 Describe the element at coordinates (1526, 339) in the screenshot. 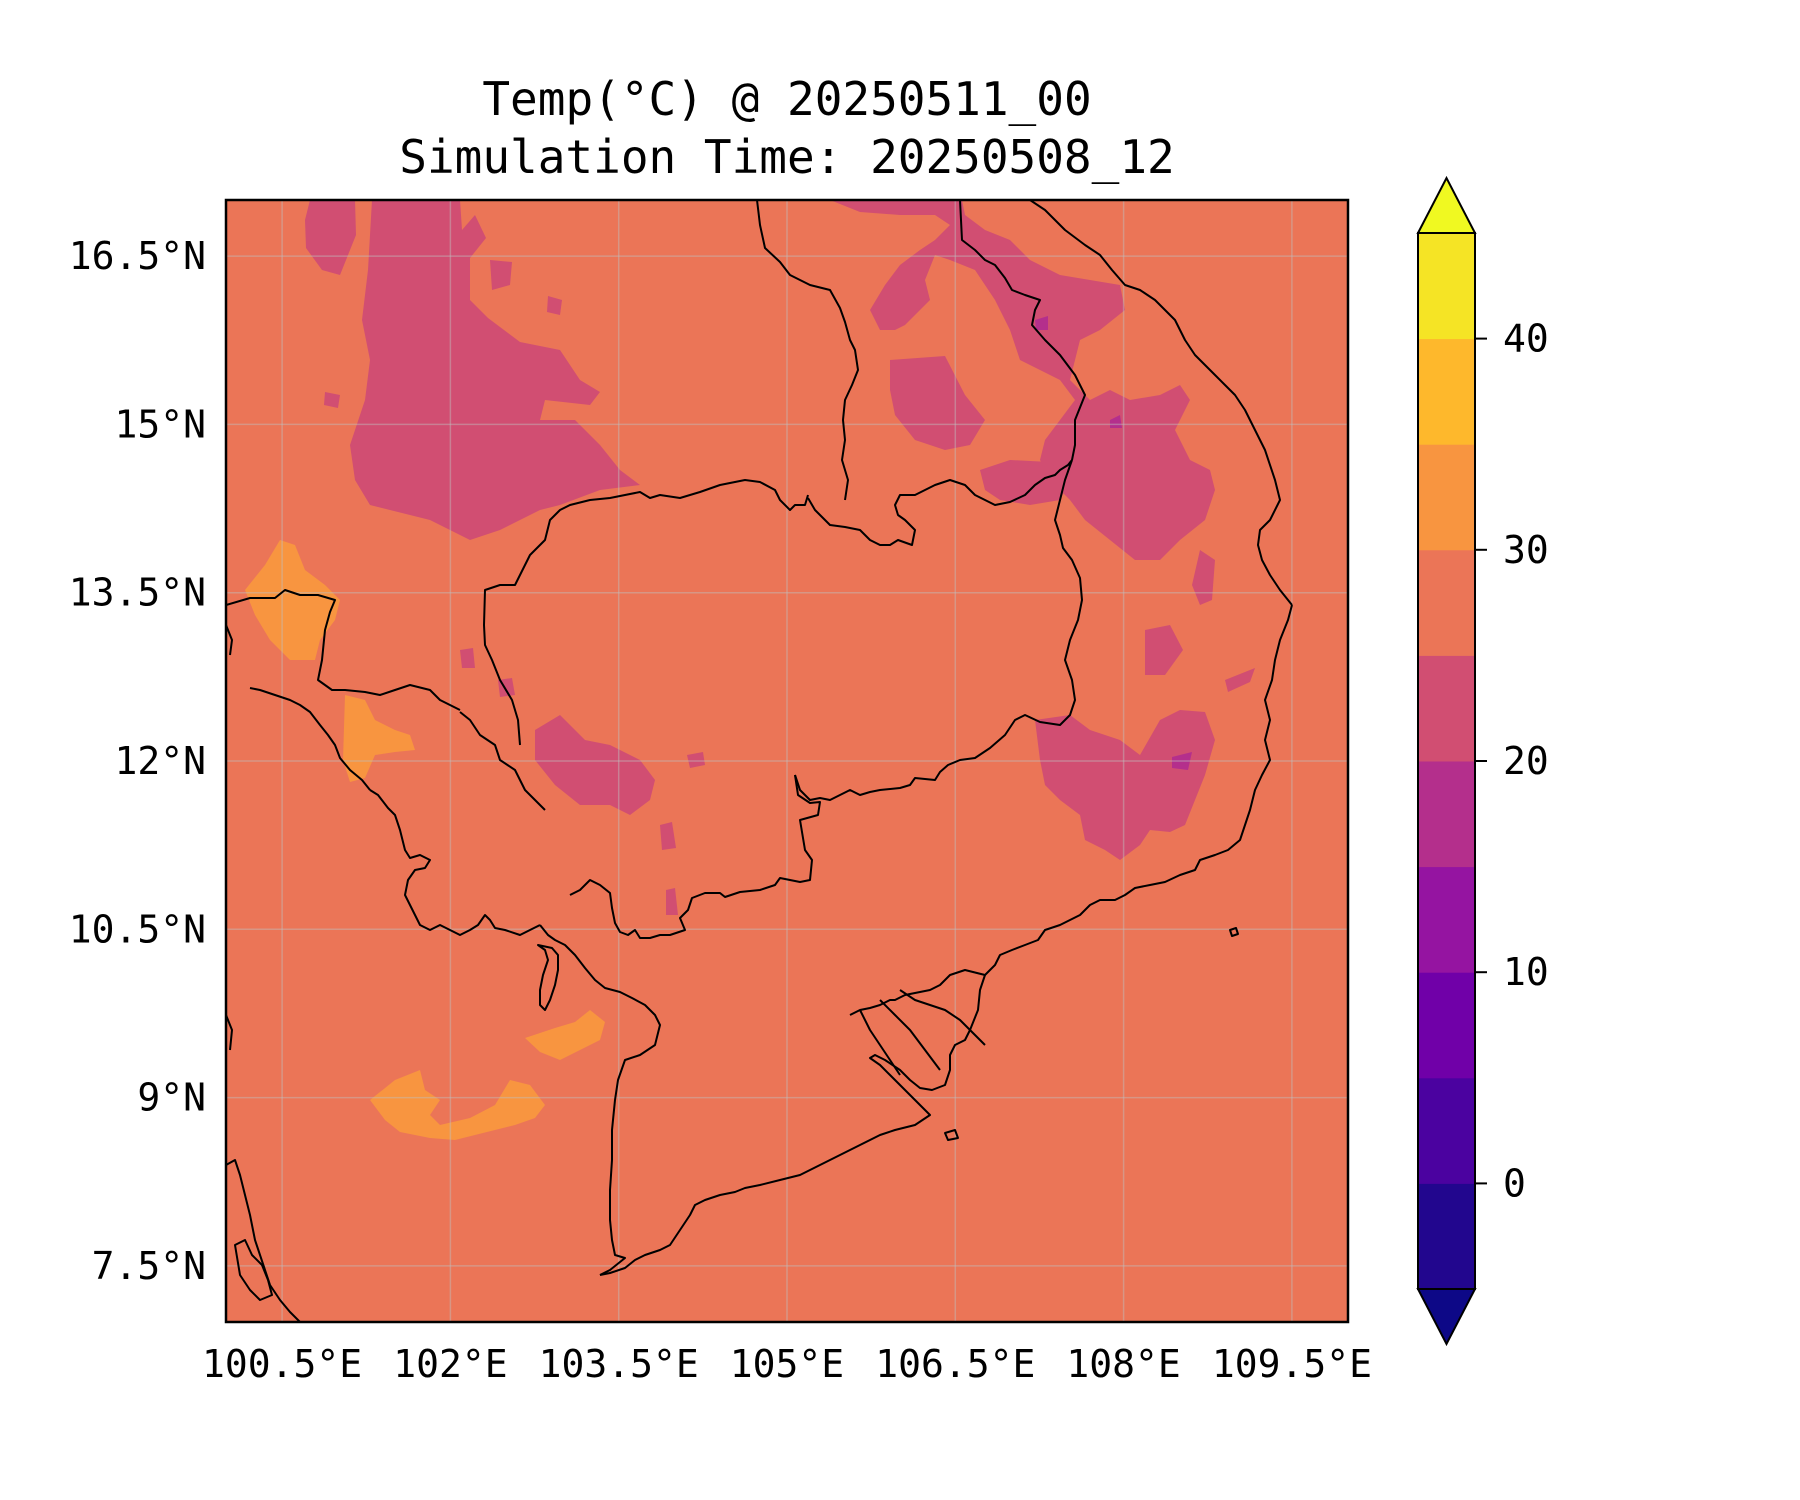

I see `colorbar-tick-label: 40` at that location.